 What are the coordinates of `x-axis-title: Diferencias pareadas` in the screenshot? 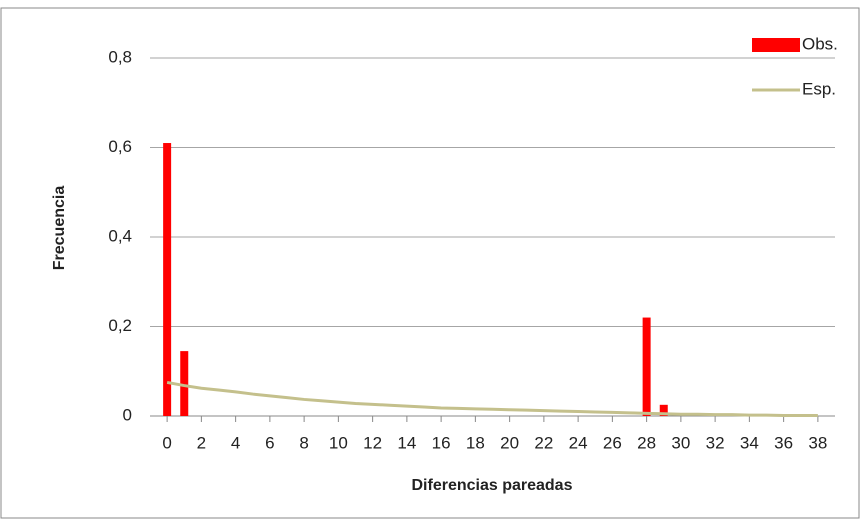 It's located at (492, 485).